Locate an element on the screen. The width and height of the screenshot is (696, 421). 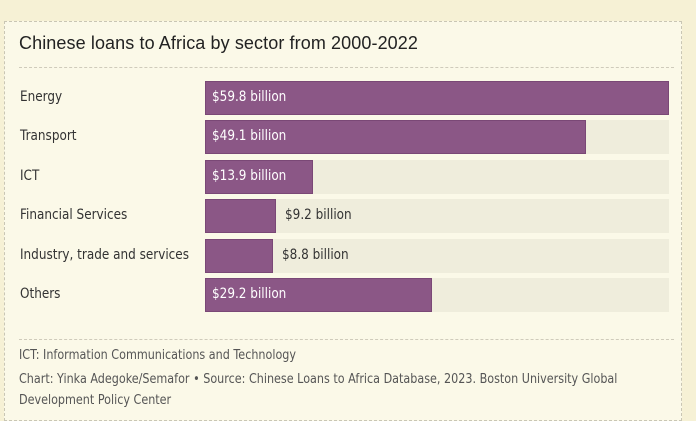
data-label: $49.1 billion is located at coordinates (249, 136).